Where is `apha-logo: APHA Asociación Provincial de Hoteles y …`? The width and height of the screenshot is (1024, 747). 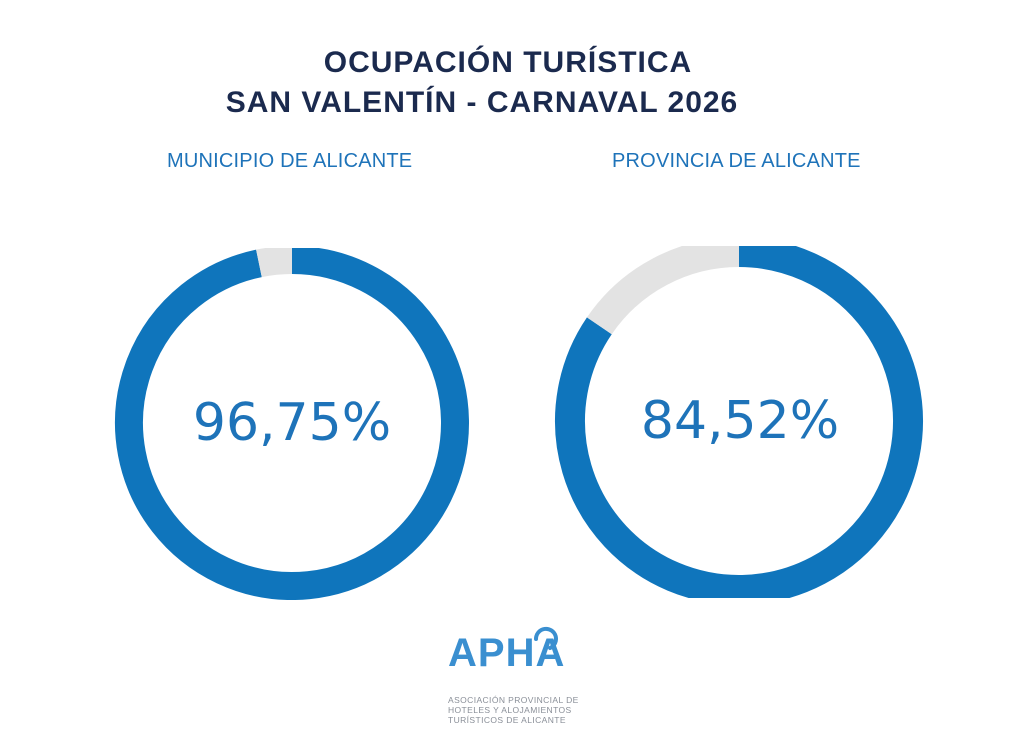
apha-logo: APHA Asociación Provincial de Hoteles y … is located at coordinates (520, 682).